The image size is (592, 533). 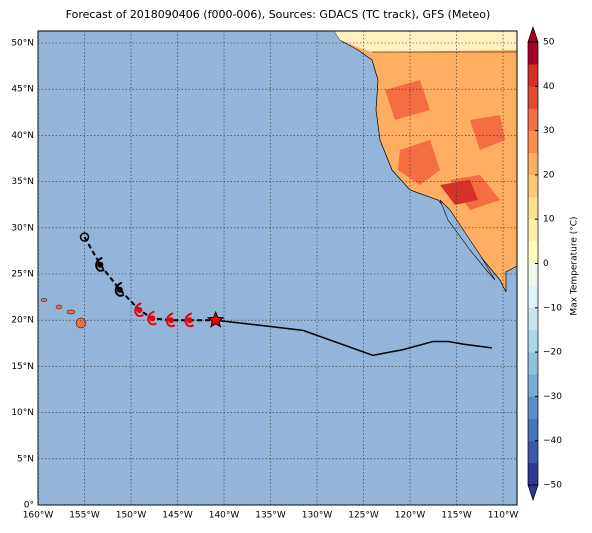 I want to click on hot-areas, so click(x=445, y=145).